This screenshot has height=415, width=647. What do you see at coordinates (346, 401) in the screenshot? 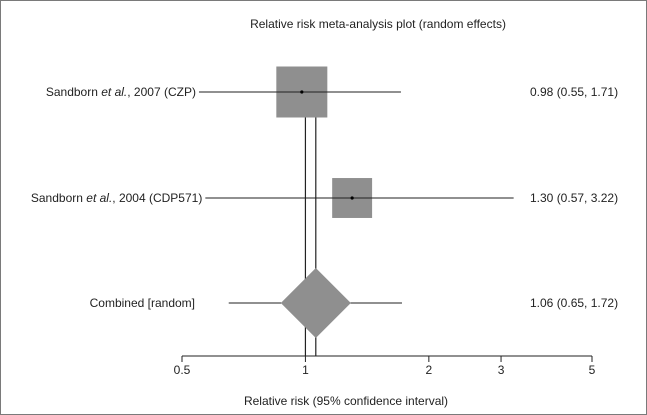
I see `x-axis-label: Relative risk (95% confidence interval)` at bounding box center [346, 401].